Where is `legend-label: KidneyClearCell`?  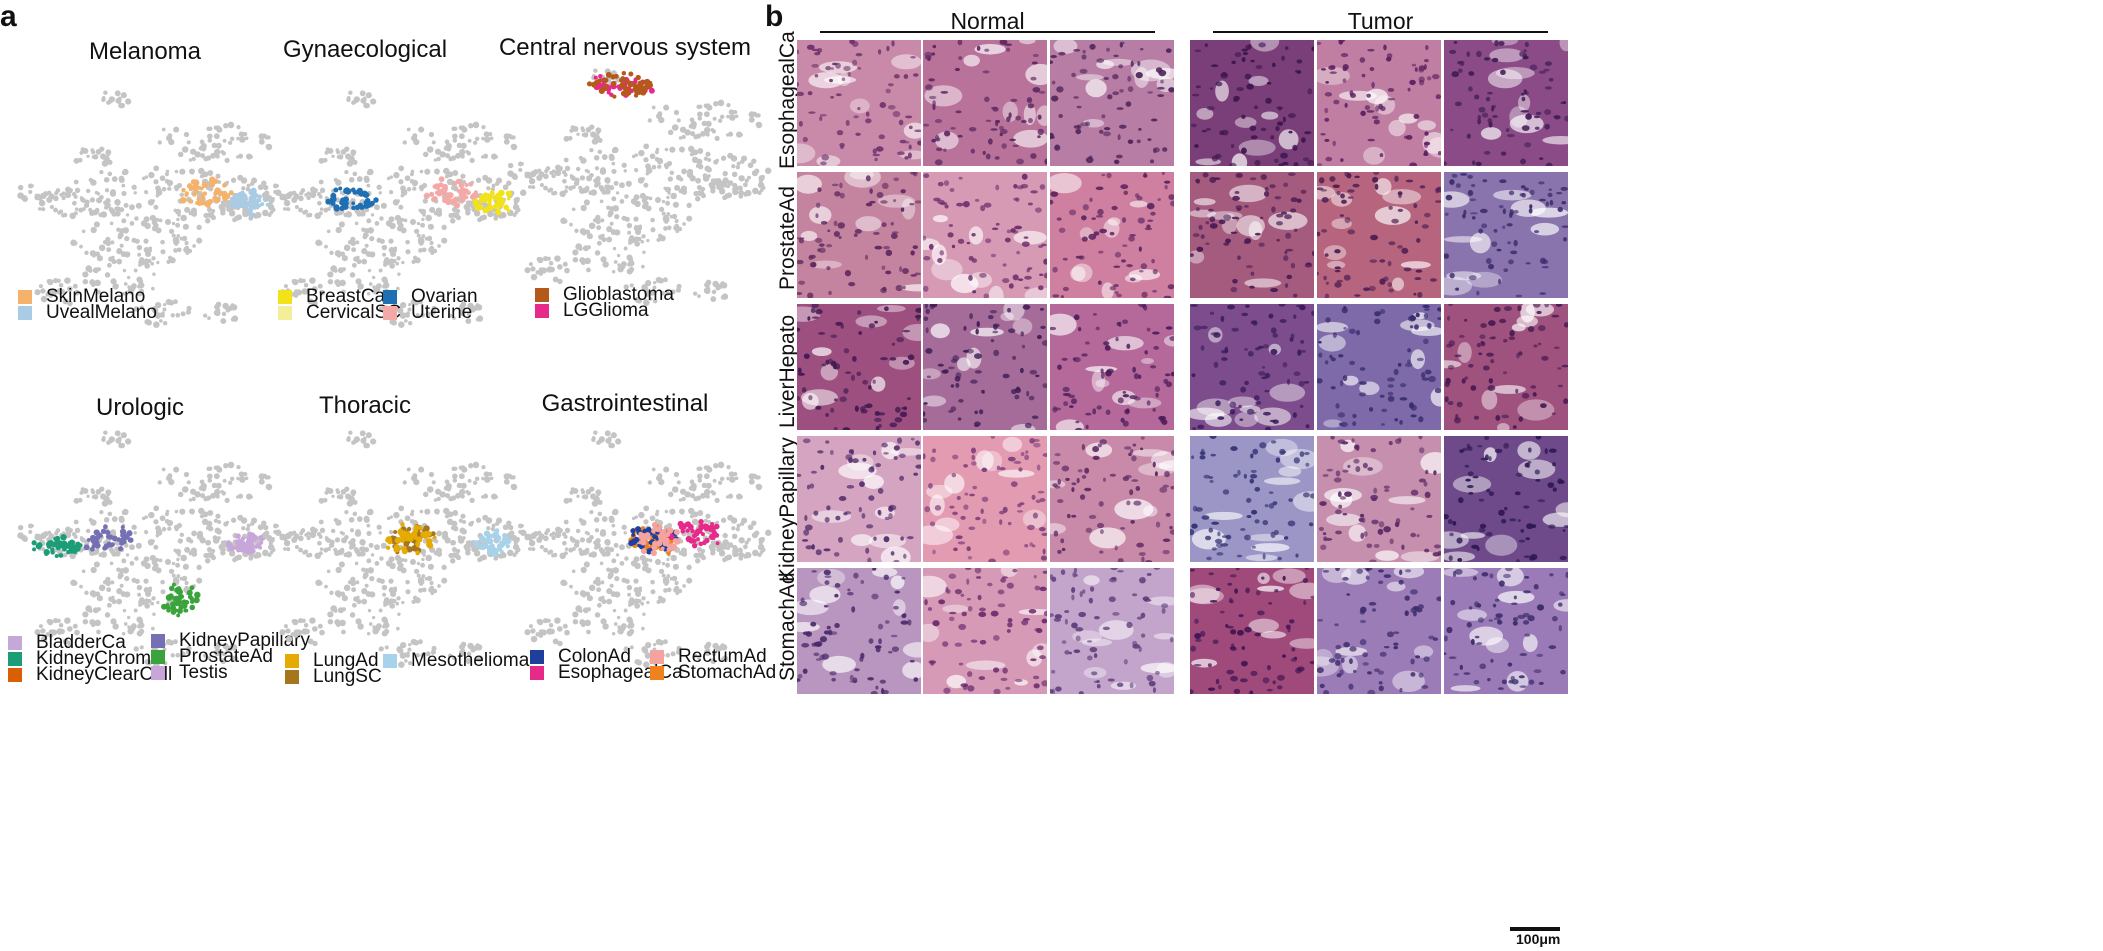 legend-label: KidneyClearCell is located at coordinates (104, 674).